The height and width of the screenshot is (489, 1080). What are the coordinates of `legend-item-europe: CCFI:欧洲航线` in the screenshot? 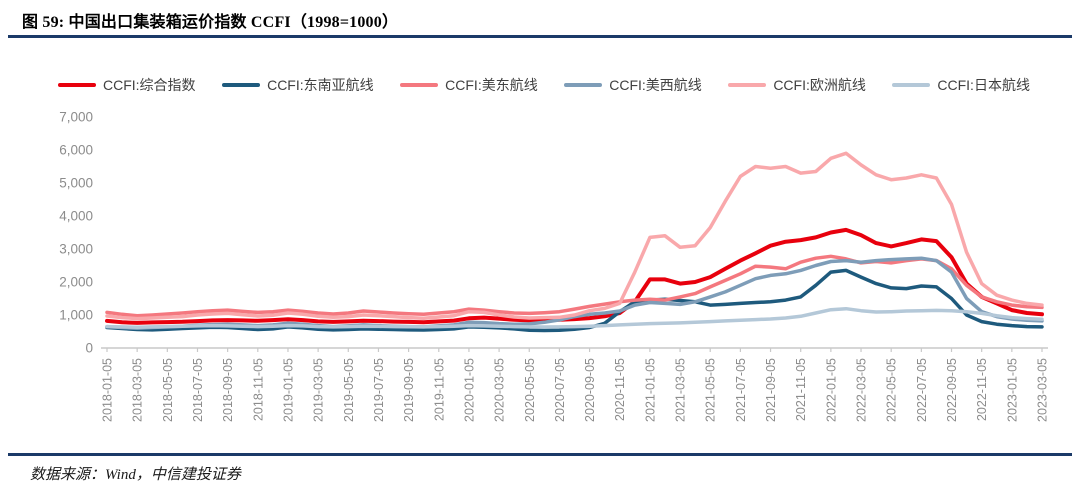 It's located at (797, 85).